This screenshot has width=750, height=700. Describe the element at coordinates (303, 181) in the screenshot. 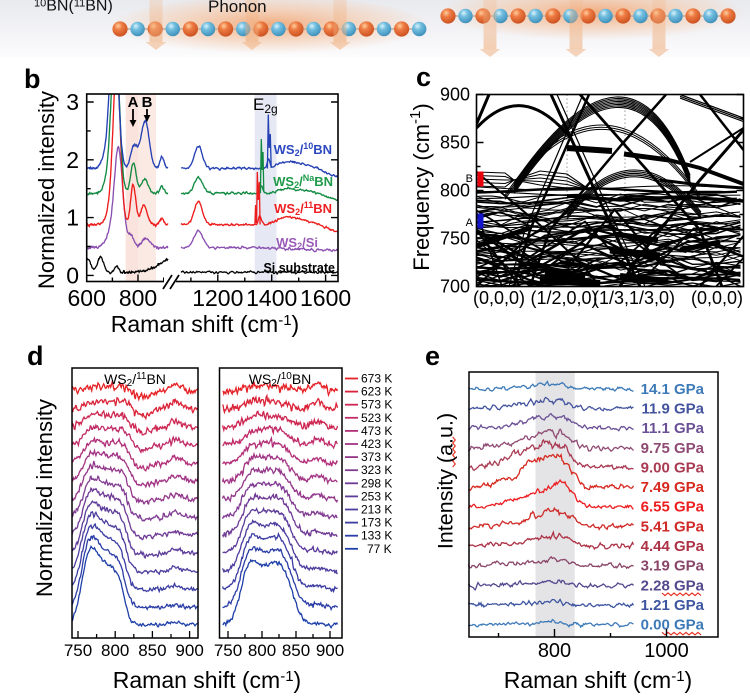

I see `svg-text: WS2/NaBN` at that location.